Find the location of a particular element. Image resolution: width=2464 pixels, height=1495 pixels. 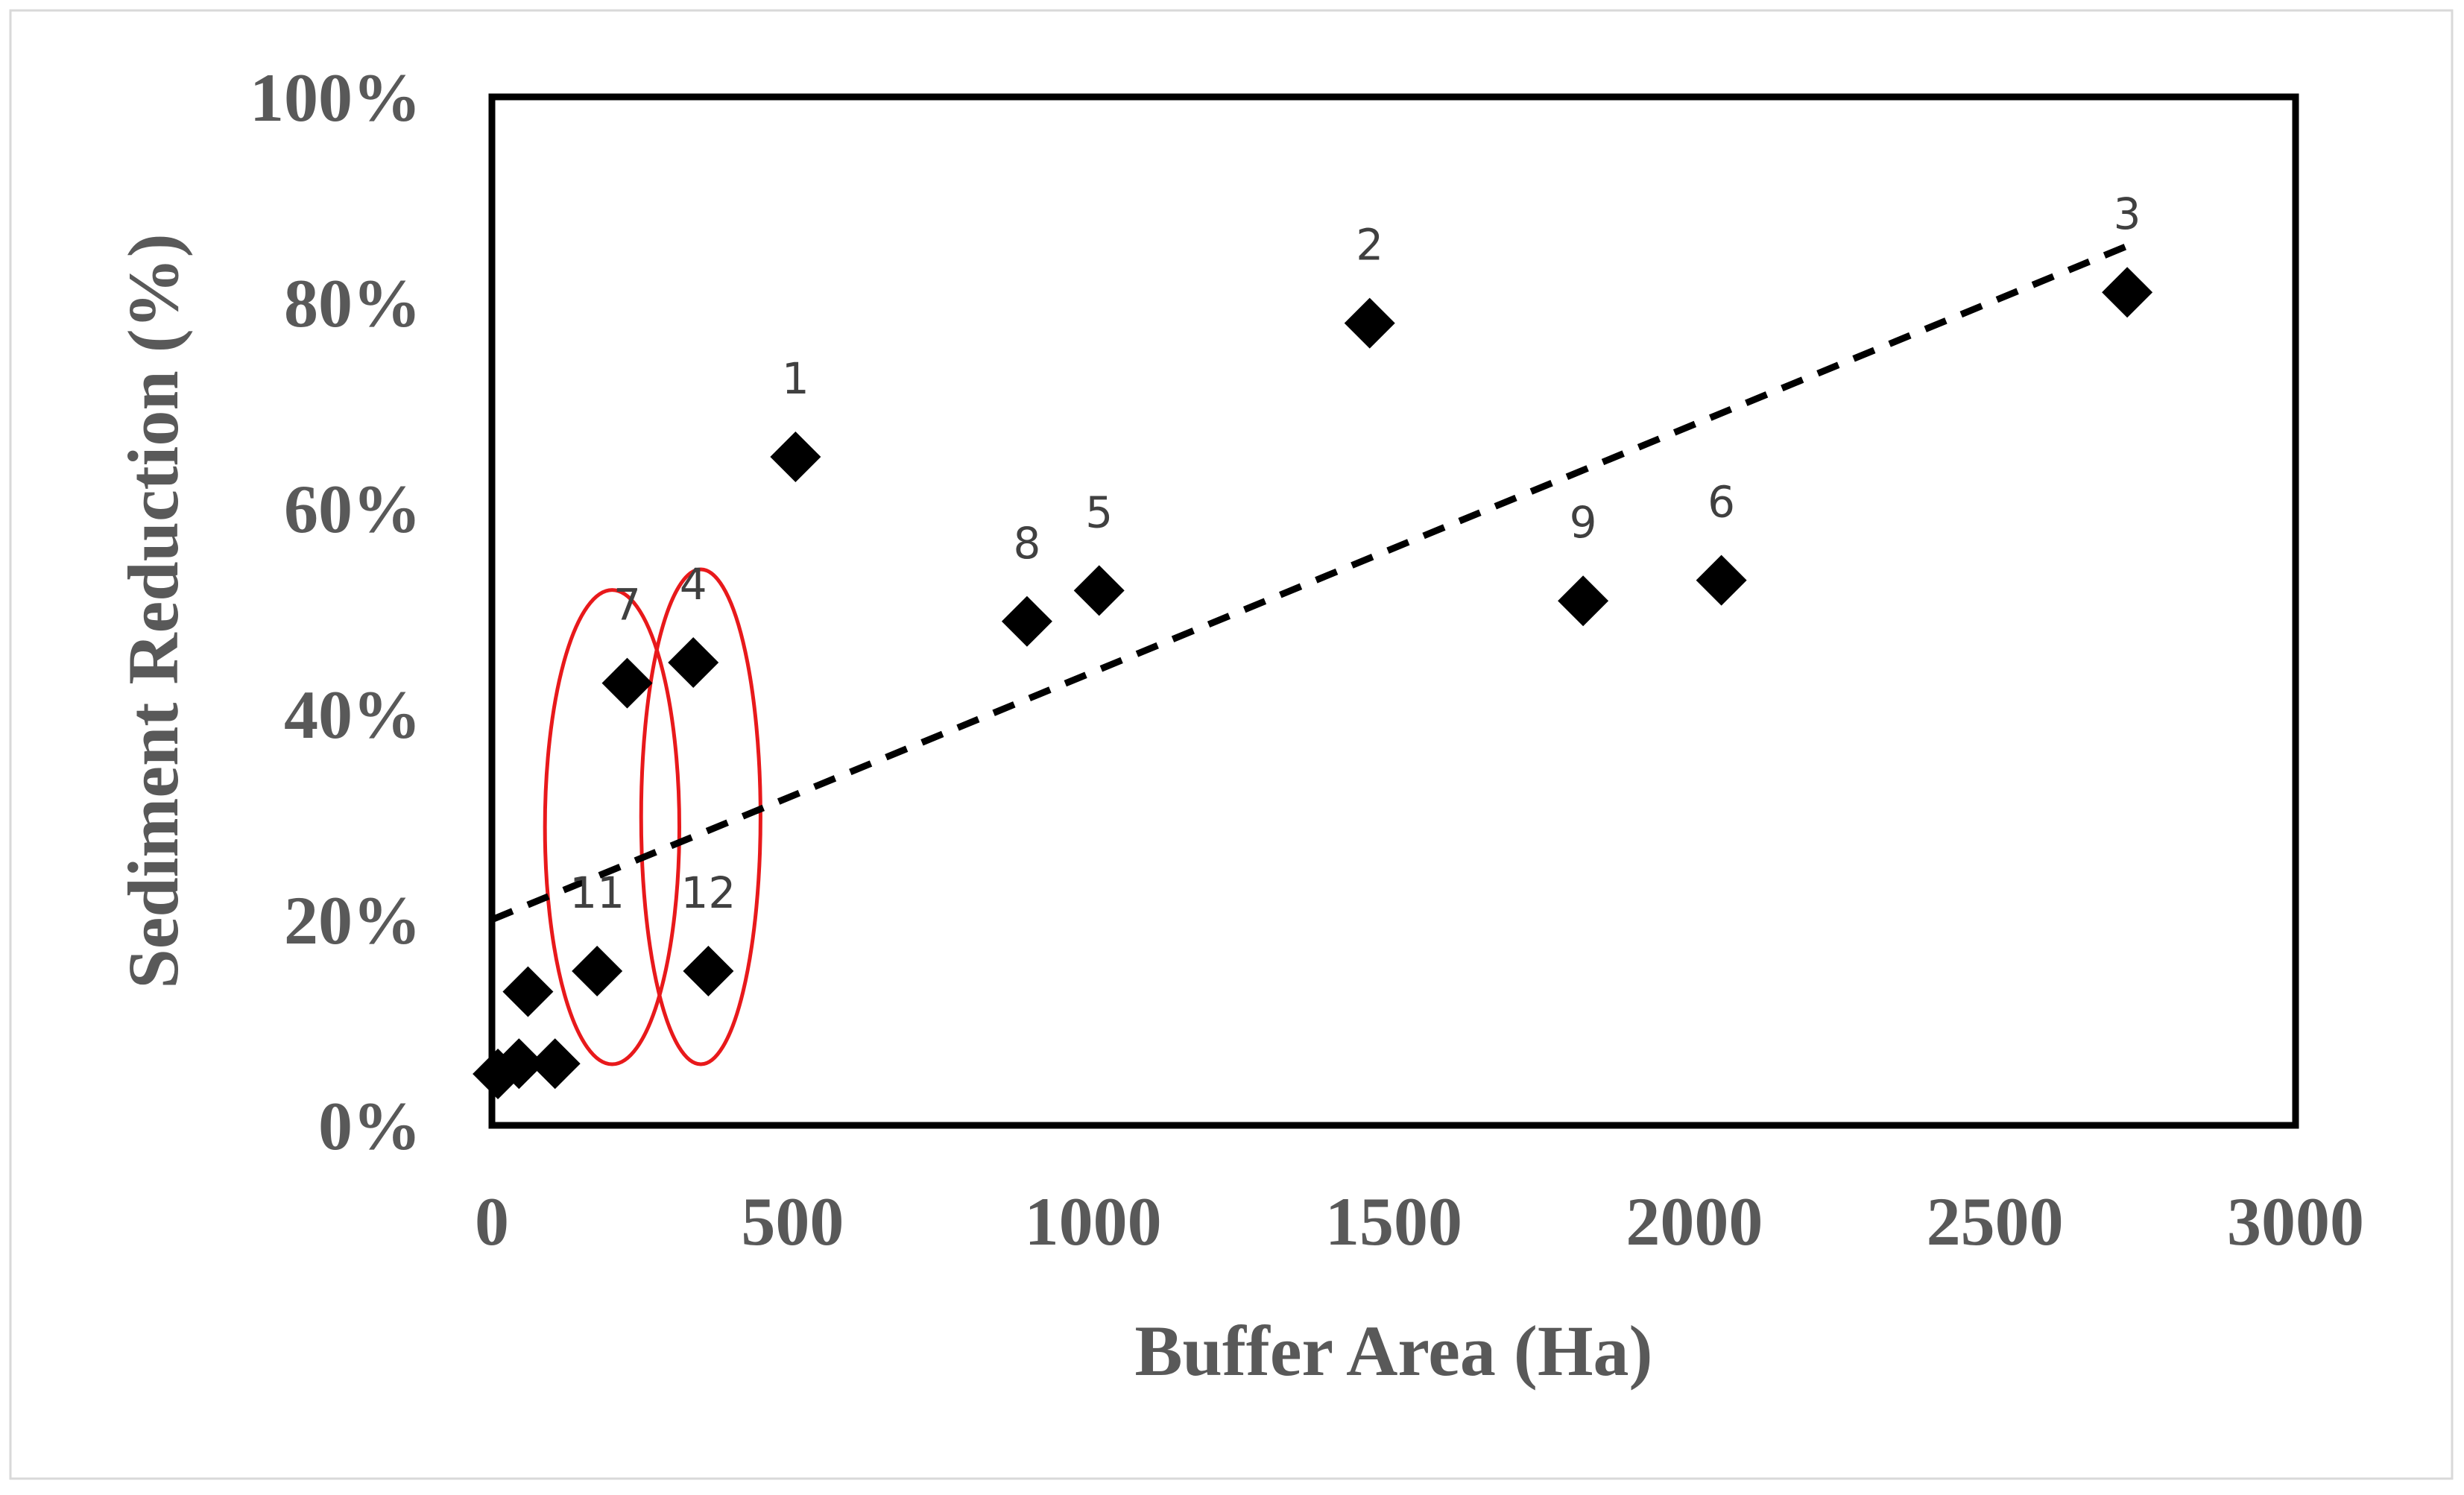

point-label: 5 is located at coordinates (1099, 512).